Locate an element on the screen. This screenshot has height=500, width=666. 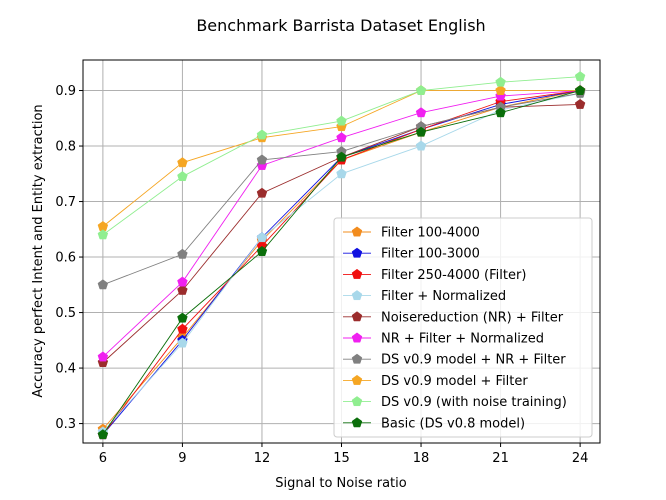
legend-entry: Noisereduction (NR) + Filter is located at coordinates (453, 317).